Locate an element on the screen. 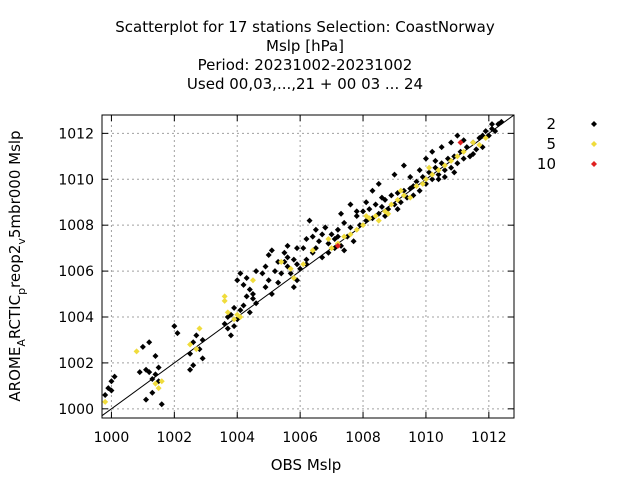 The height and width of the screenshot is (480, 640). legend-label-10: 10 is located at coordinates (546, 164).